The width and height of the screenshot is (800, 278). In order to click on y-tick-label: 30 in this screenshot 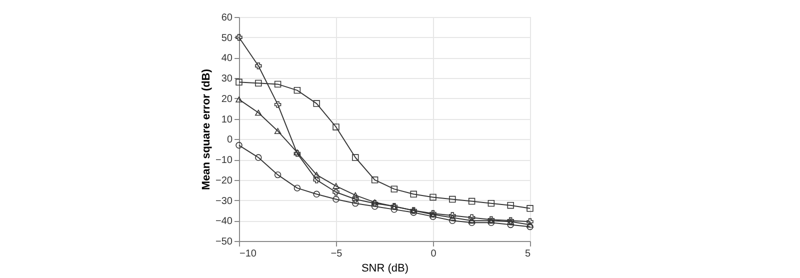, I will do `click(227, 79)`.